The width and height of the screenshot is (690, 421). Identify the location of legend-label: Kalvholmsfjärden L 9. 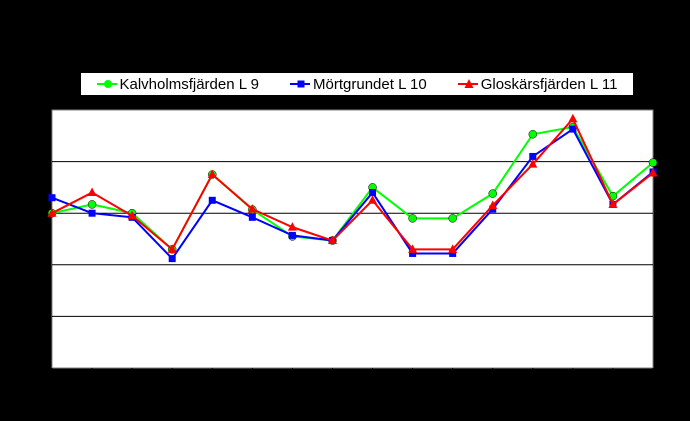
(189, 84).